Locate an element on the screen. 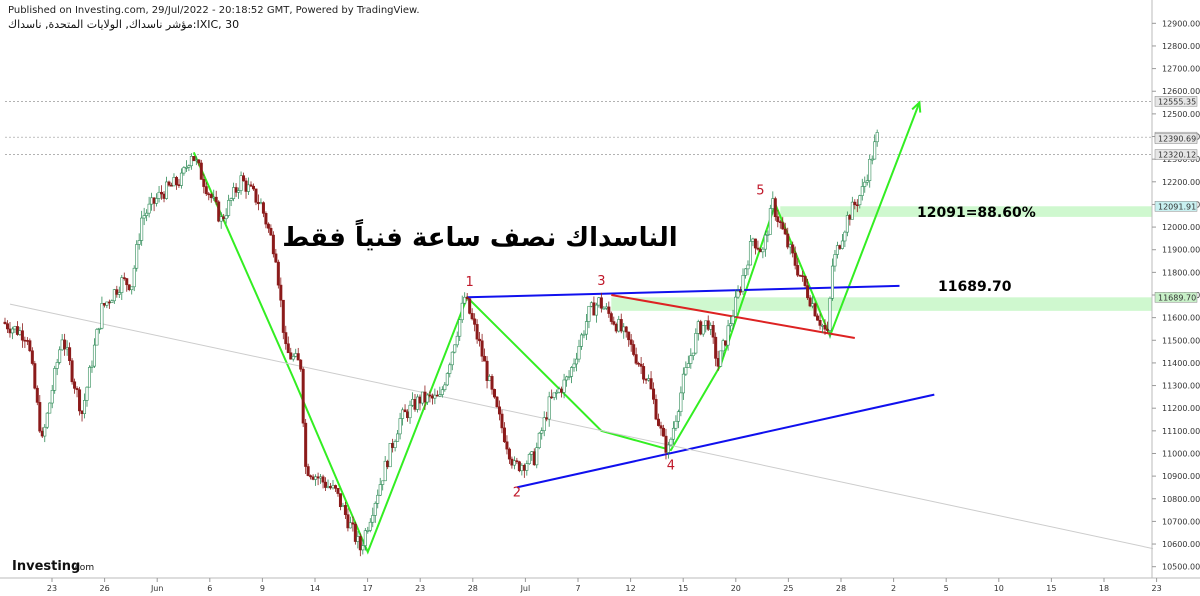 The image size is (1200, 596). price-tick-label: 11300.00 is located at coordinates (1181, 386).